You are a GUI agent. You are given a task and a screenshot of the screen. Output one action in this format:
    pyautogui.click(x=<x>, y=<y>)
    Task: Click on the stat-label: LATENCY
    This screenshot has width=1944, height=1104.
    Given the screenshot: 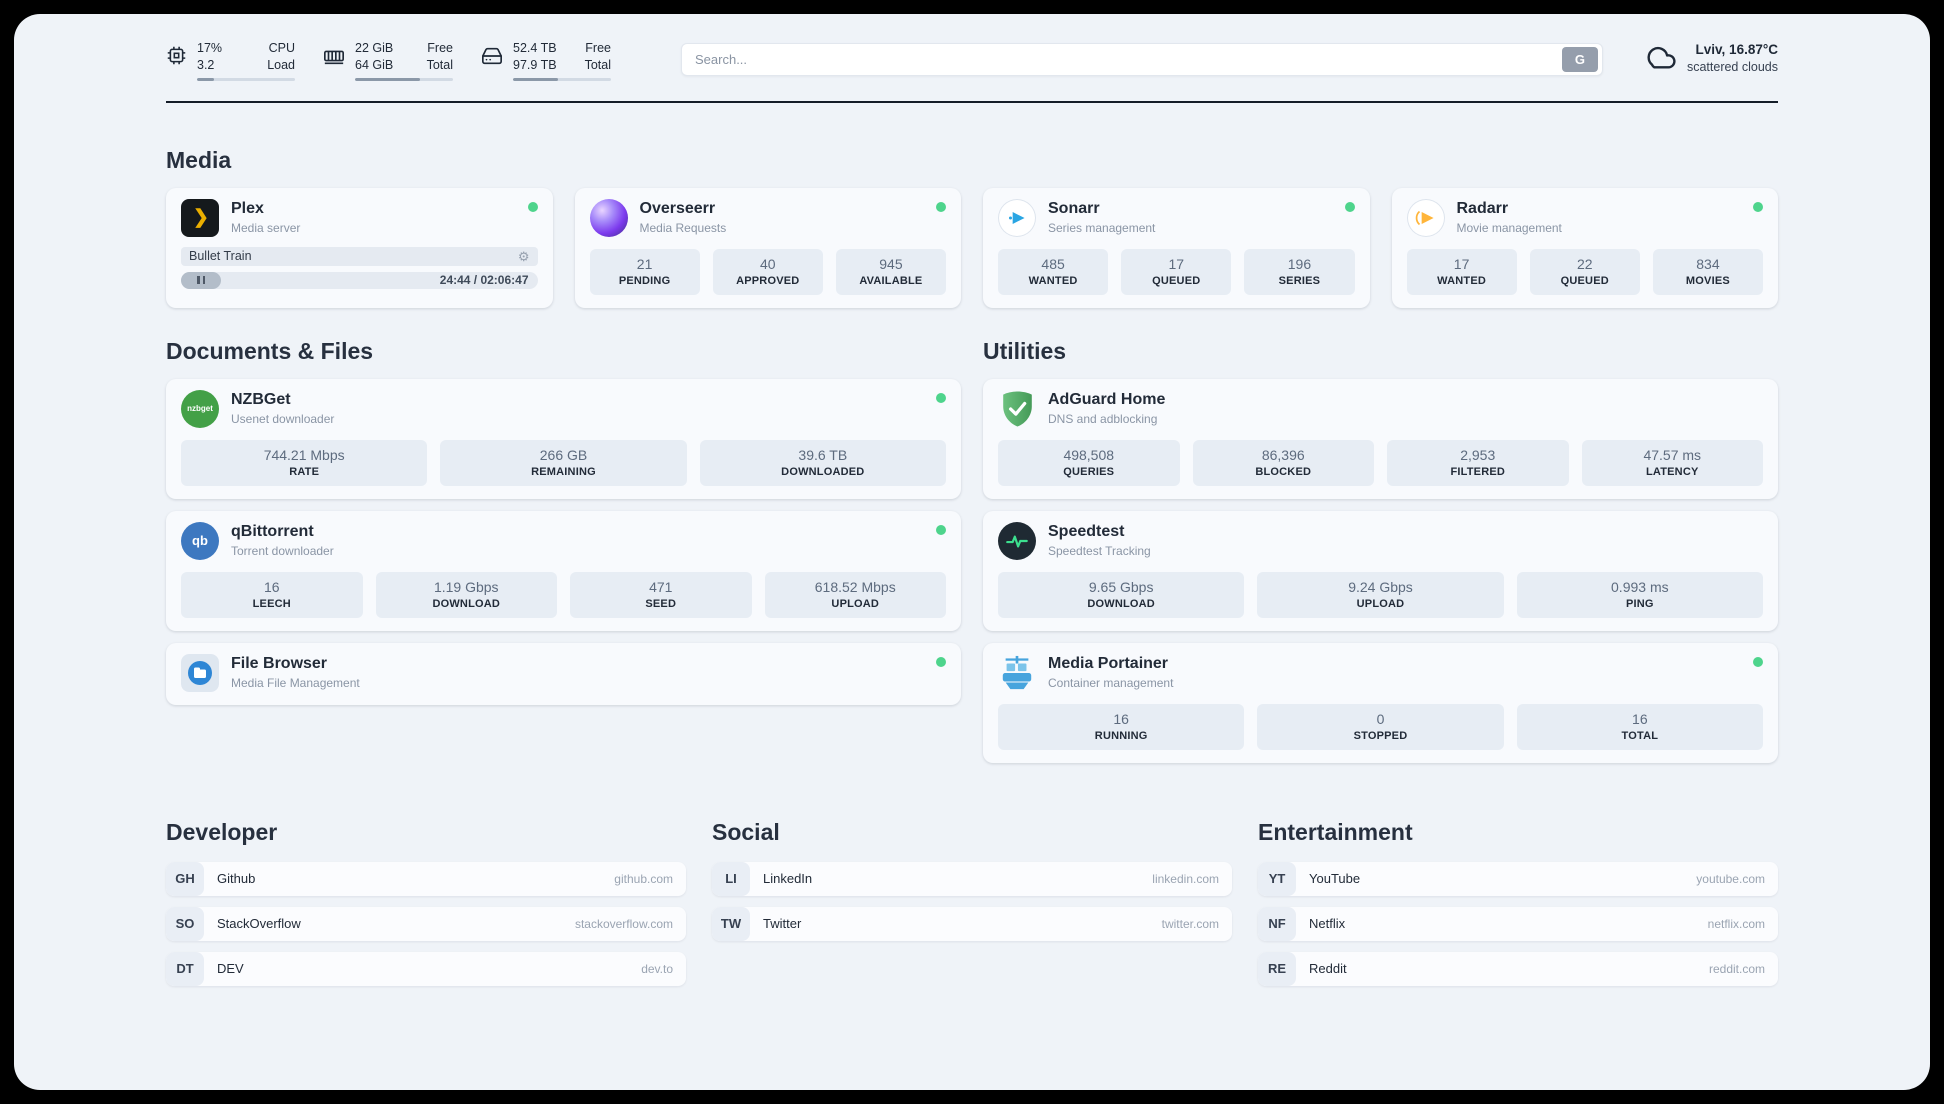 What is the action you would take?
    pyautogui.click(x=1672, y=471)
    